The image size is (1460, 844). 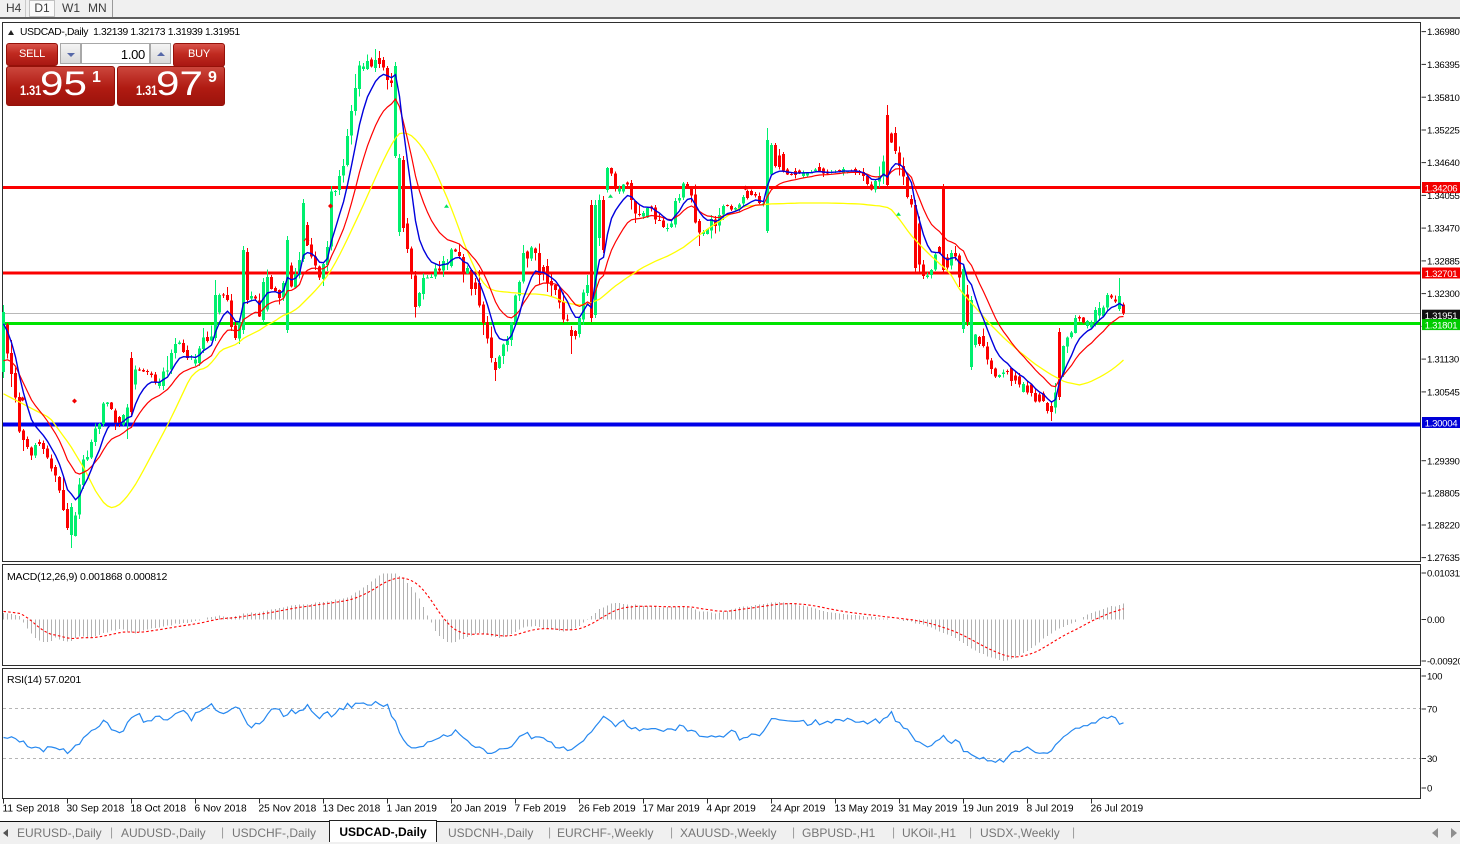 What do you see at coordinates (1443, 98) in the screenshot?
I see `svg-text: 1.35810` at bounding box center [1443, 98].